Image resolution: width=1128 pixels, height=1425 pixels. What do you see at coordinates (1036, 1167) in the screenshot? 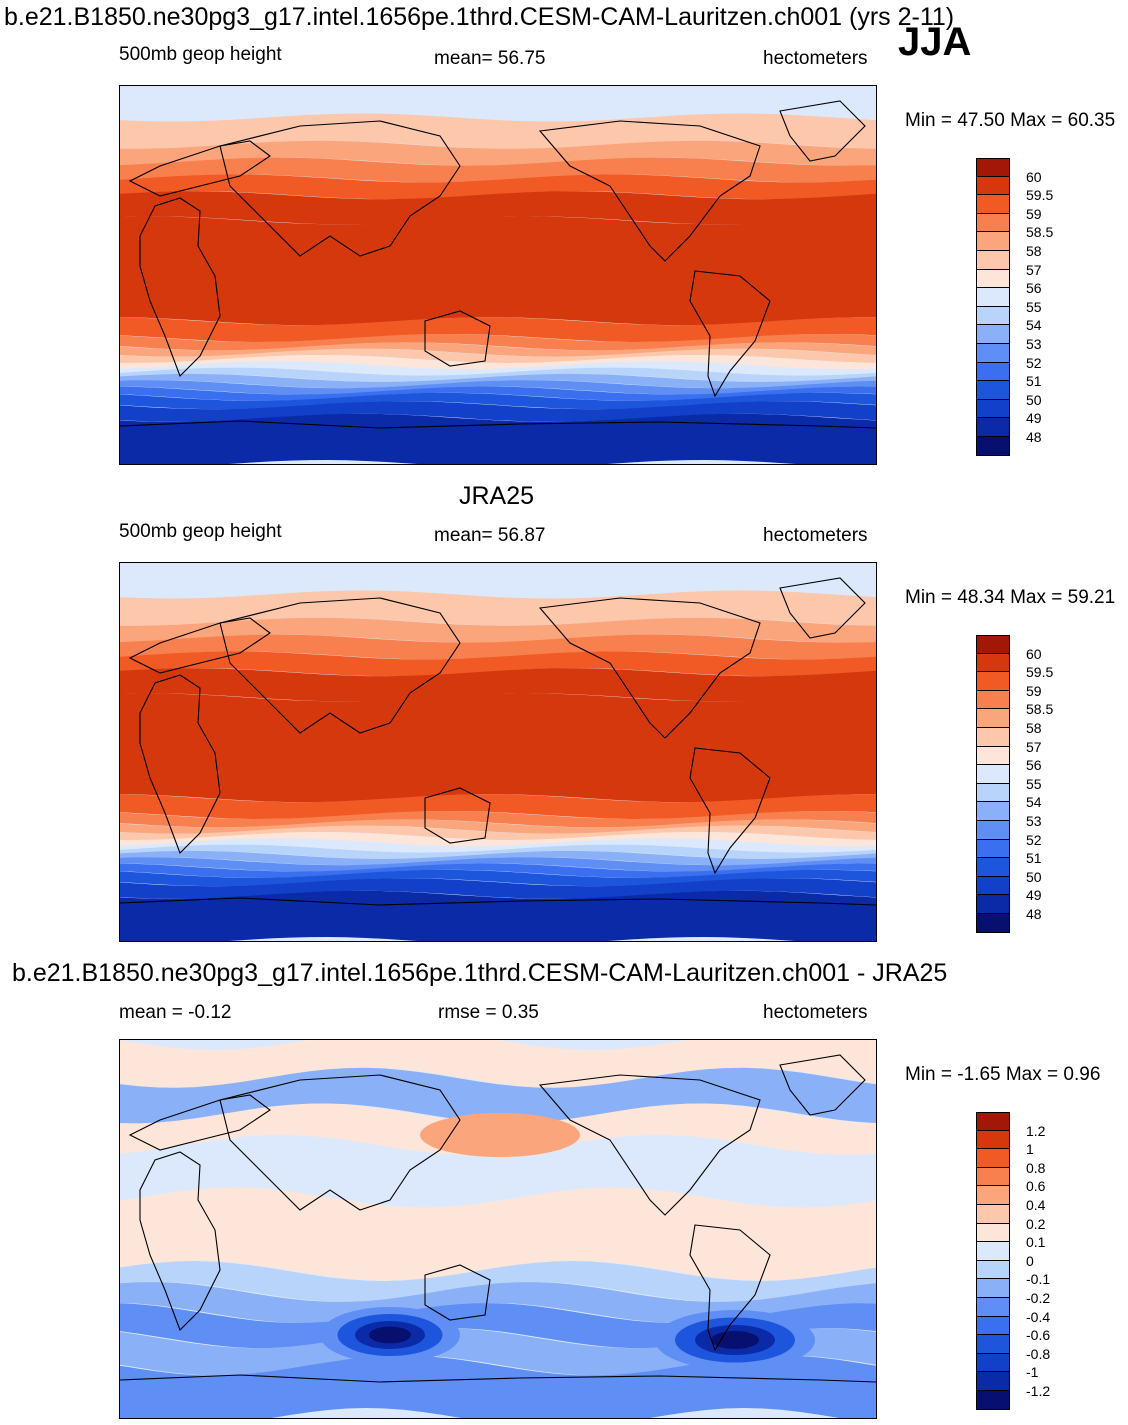
I see `colorbar-label: 0.8` at bounding box center [1036, 1167].